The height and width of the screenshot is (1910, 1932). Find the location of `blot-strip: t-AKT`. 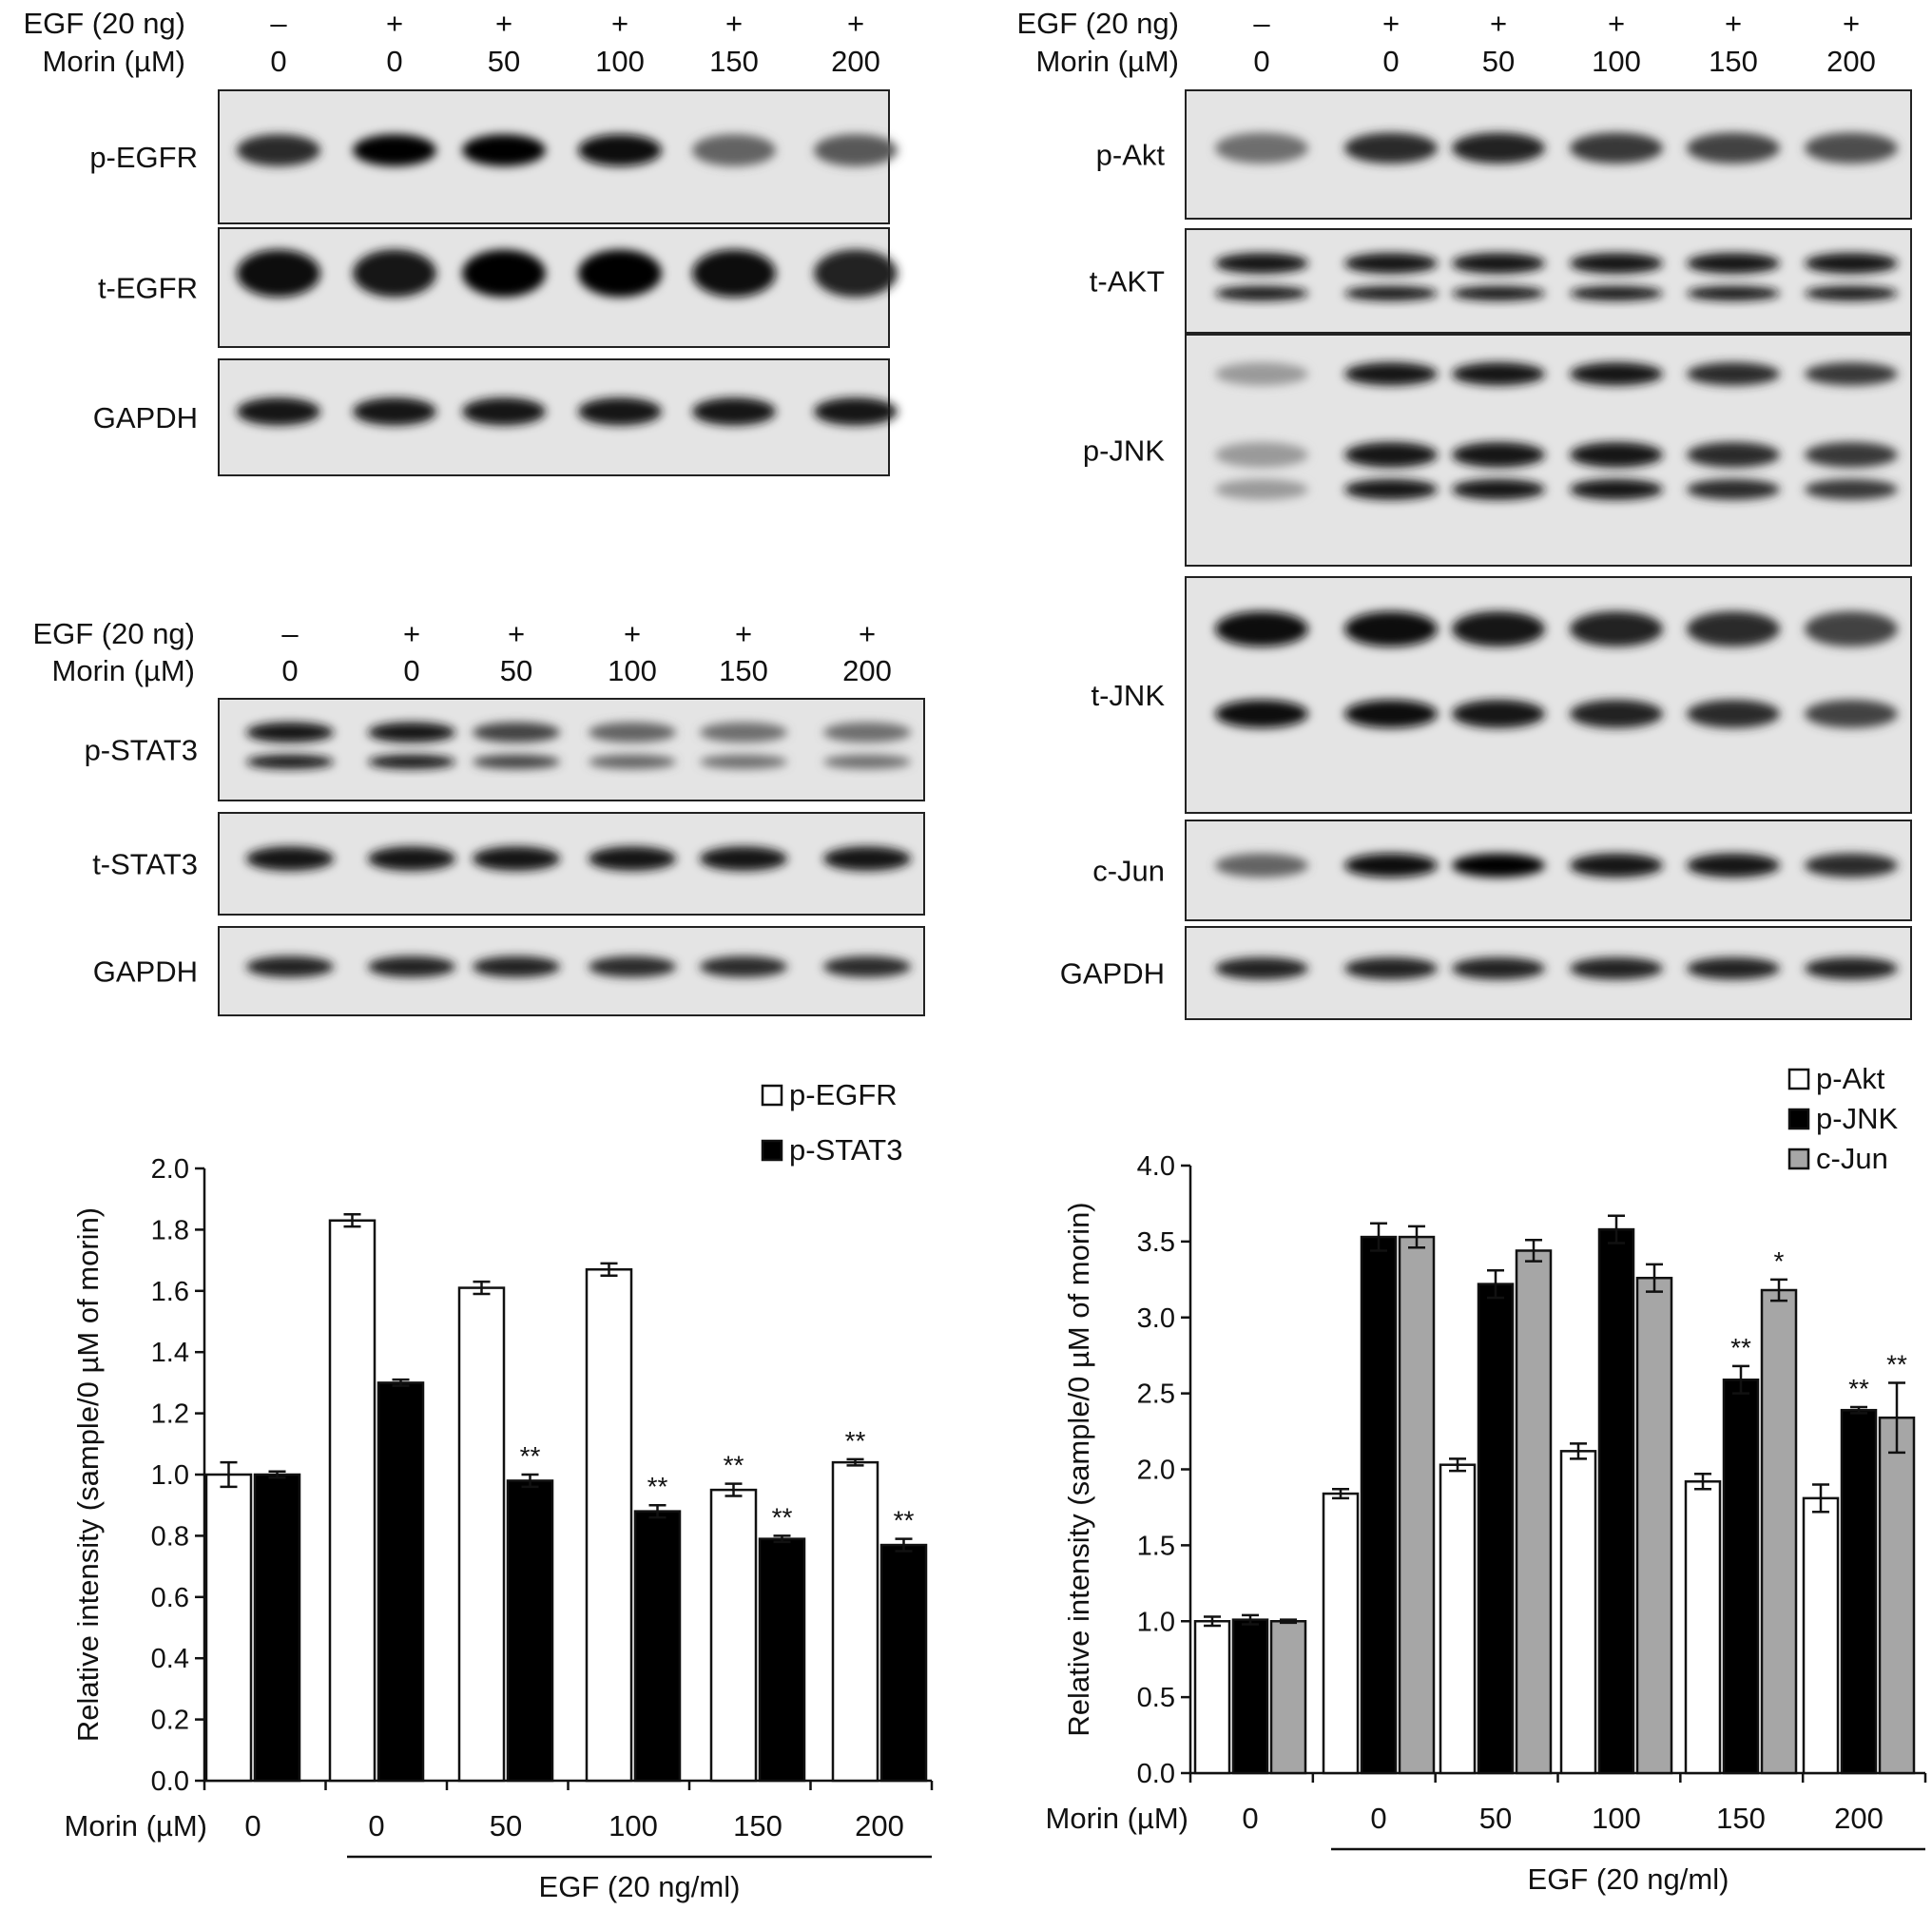

blot-strip: t-AKT is located at coordinates (1501, 281).